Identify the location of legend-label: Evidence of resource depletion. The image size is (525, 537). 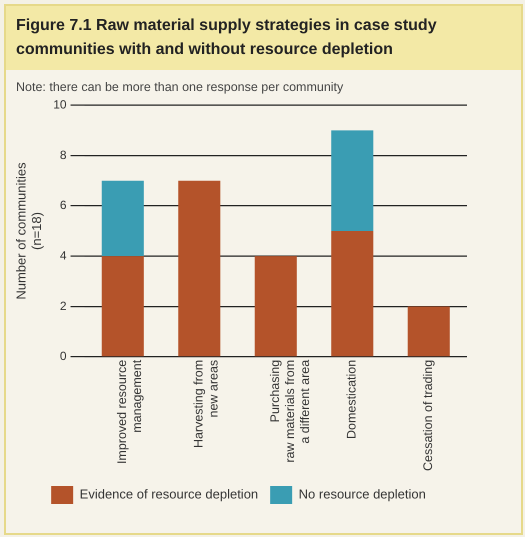
(169, 494).